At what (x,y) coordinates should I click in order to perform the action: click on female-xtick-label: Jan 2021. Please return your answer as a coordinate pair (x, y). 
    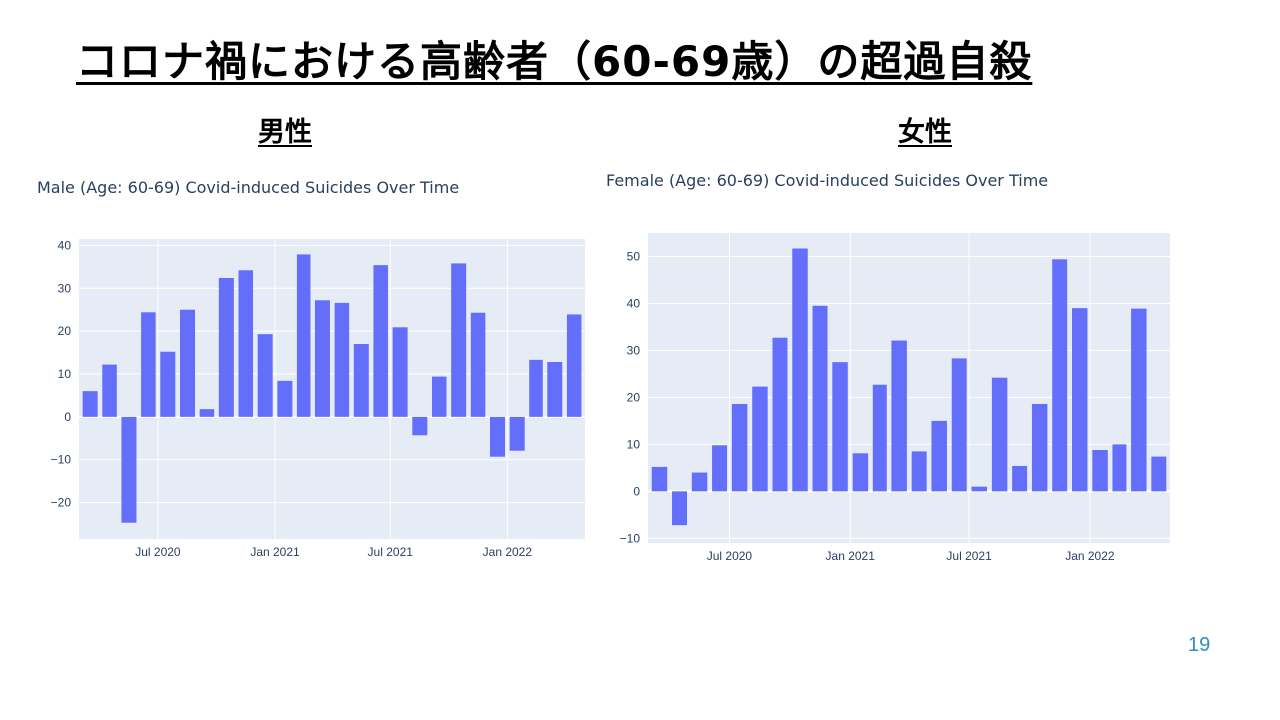
    Looking at the image, I should click on (851, 556).